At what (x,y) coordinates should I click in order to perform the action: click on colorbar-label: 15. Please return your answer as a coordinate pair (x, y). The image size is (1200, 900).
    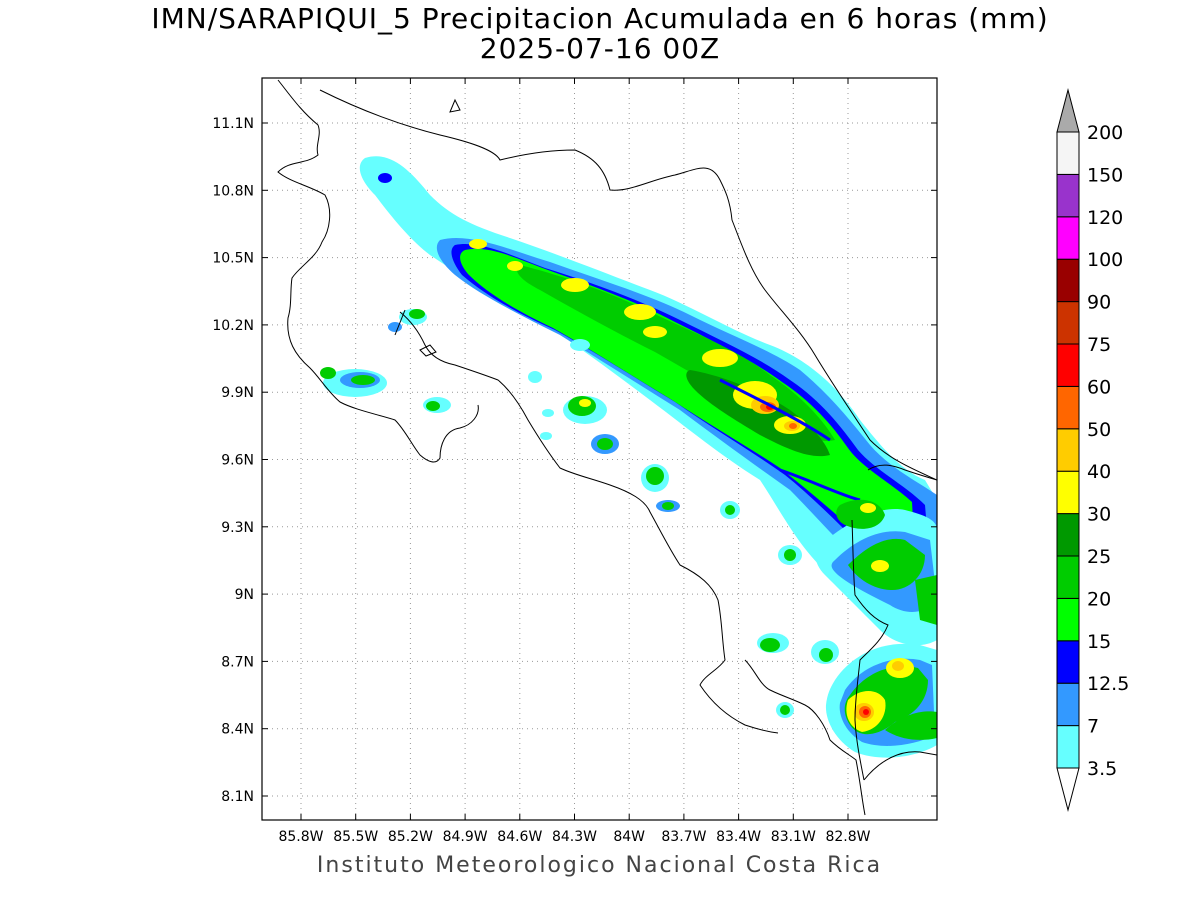
    Looking at the image, I should click on (1099, 642).